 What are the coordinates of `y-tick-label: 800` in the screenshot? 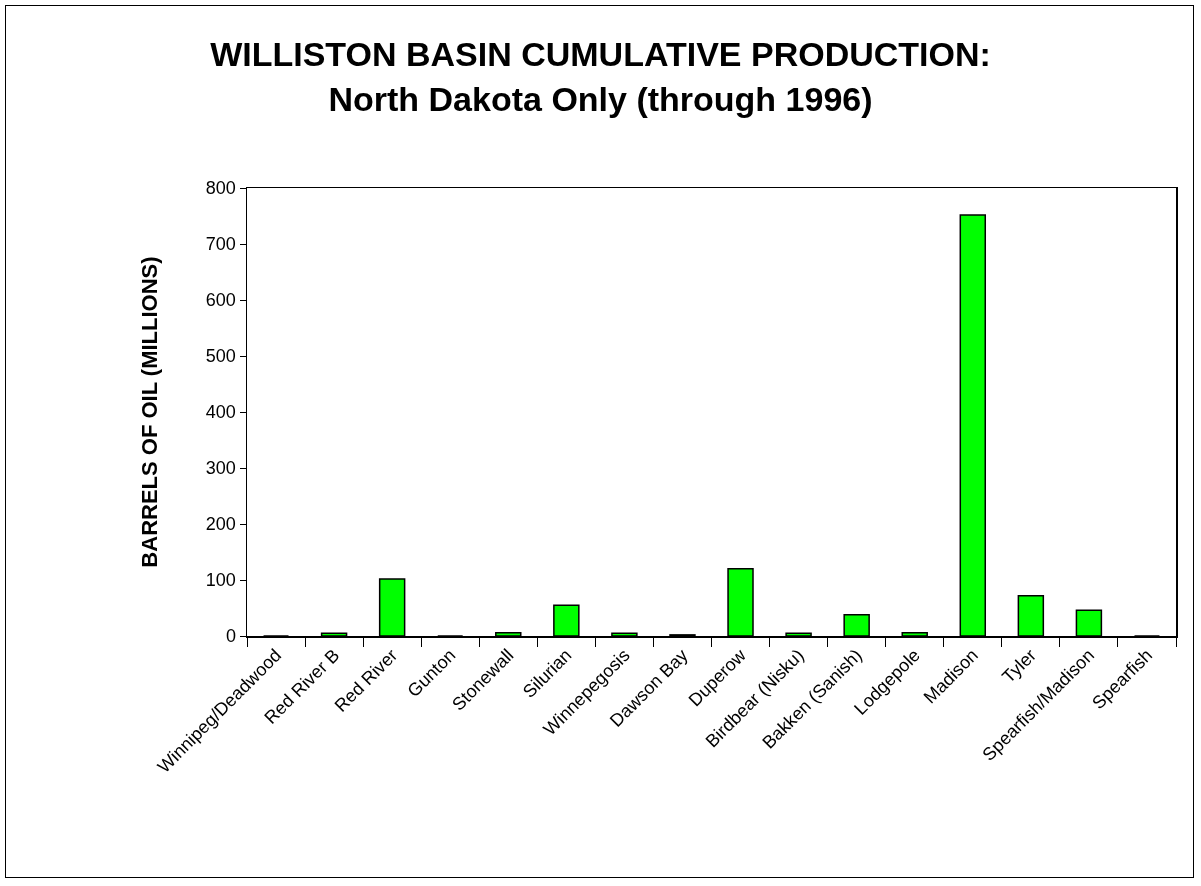 It's located at (220, 188).